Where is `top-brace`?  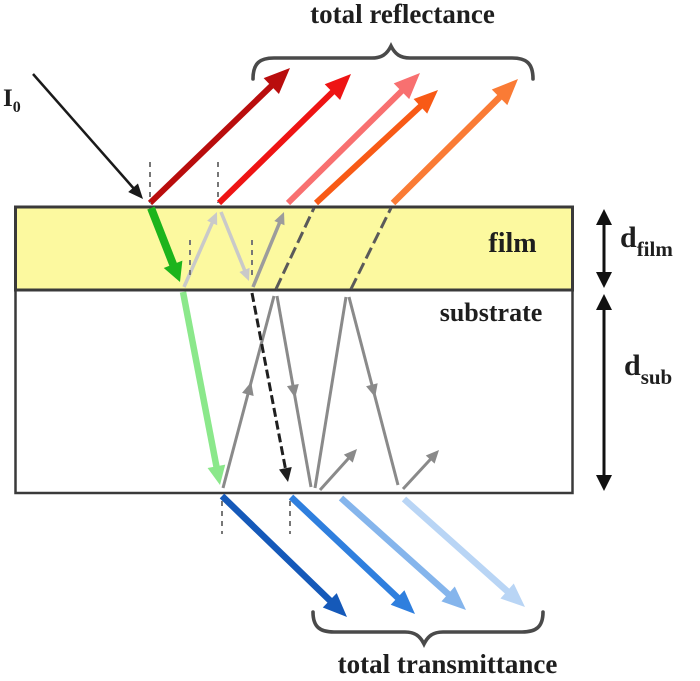
top-brace is located at coordinates (393, 61).